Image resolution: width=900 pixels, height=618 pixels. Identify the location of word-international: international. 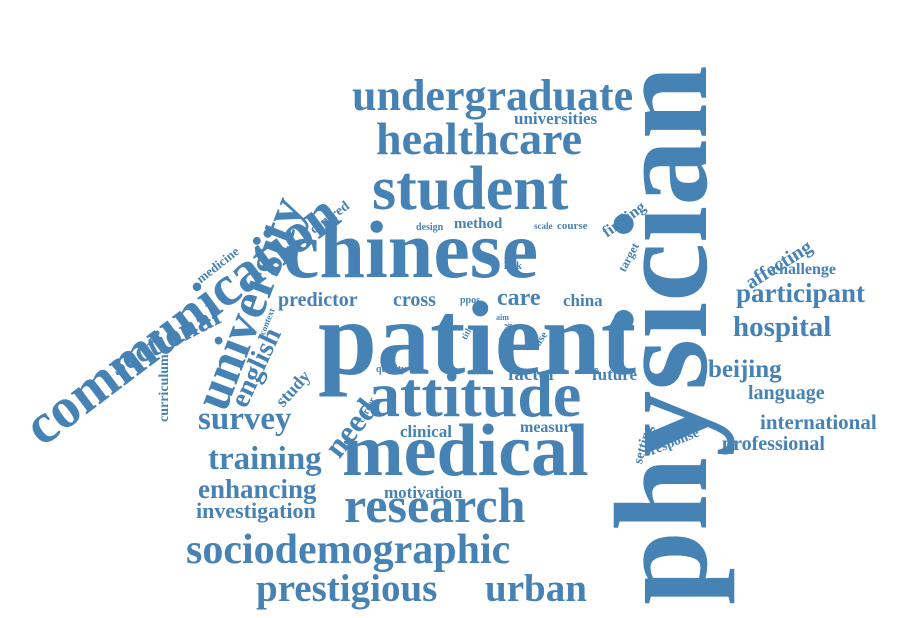
(818, 422).